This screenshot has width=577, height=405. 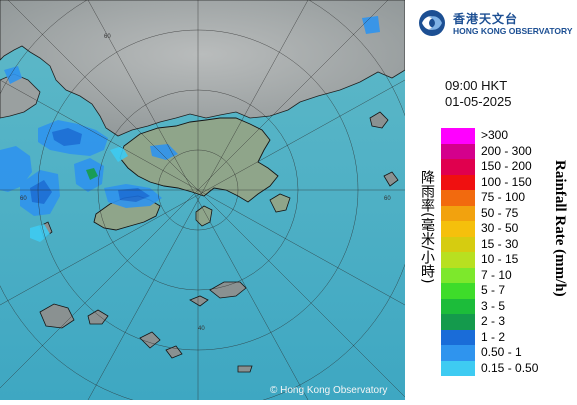 I want to click on eastern-islands, so click(x=280, y=203).